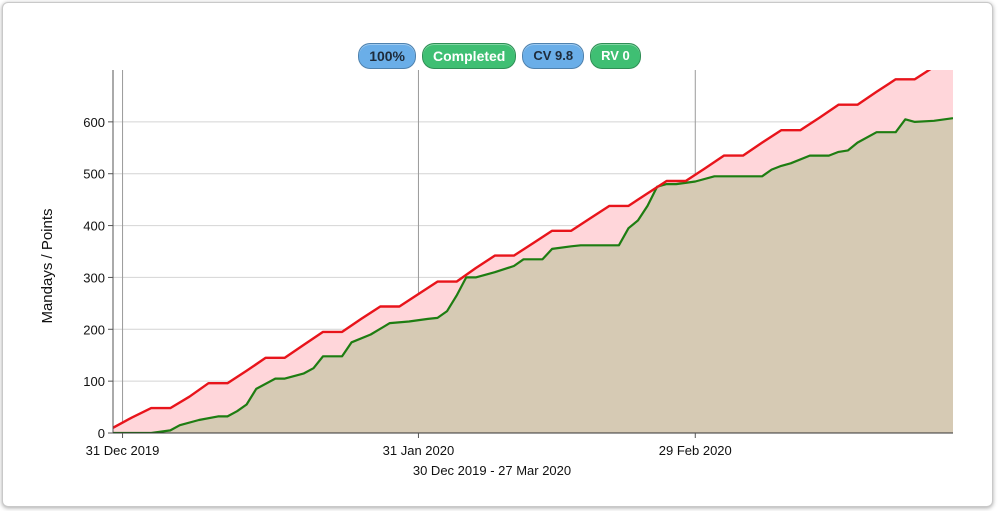 The image size is (999, 511). Describe the element at coordinates (101, 433) in the screenshot. I see `y-tick-label: 0` at that location.